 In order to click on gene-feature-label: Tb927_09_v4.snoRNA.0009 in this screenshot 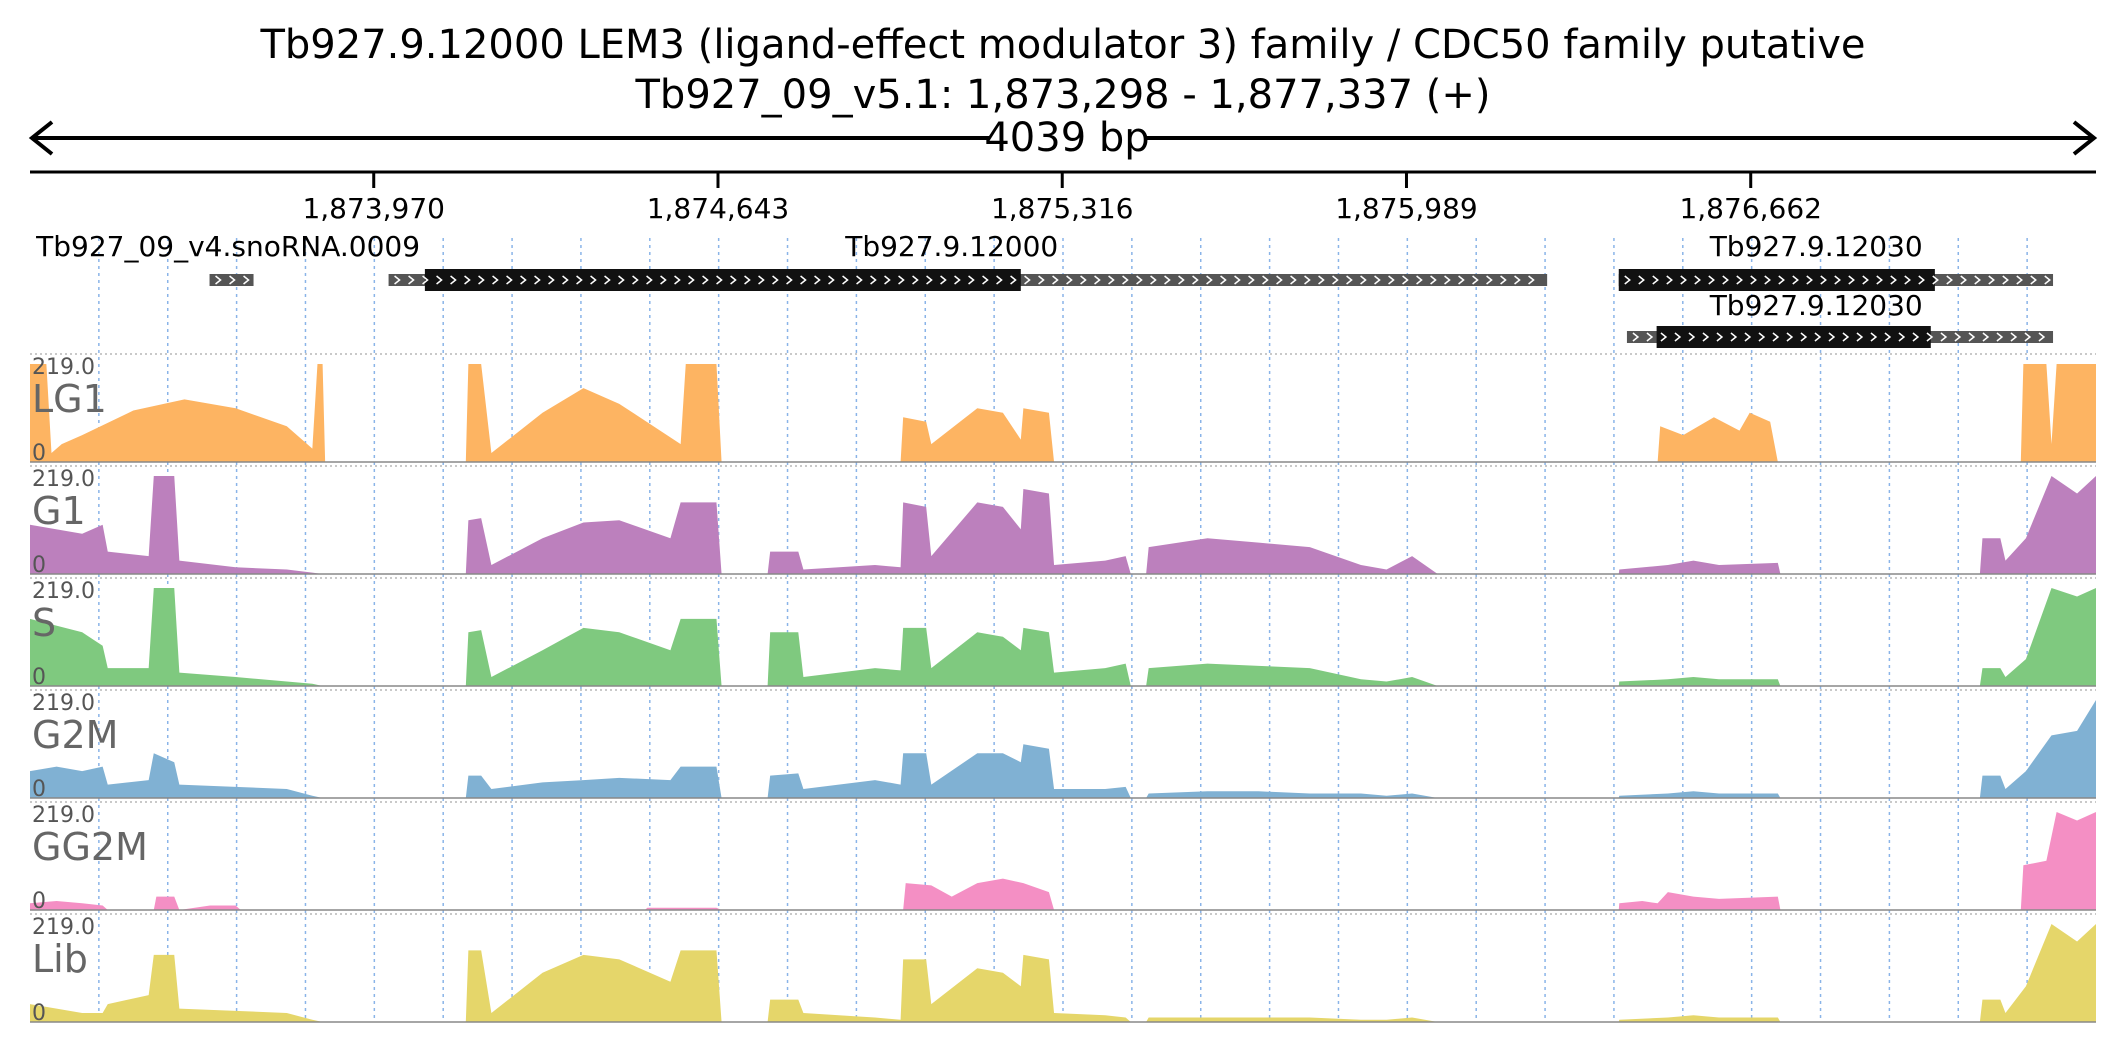, I will do `click(227, 246)`.